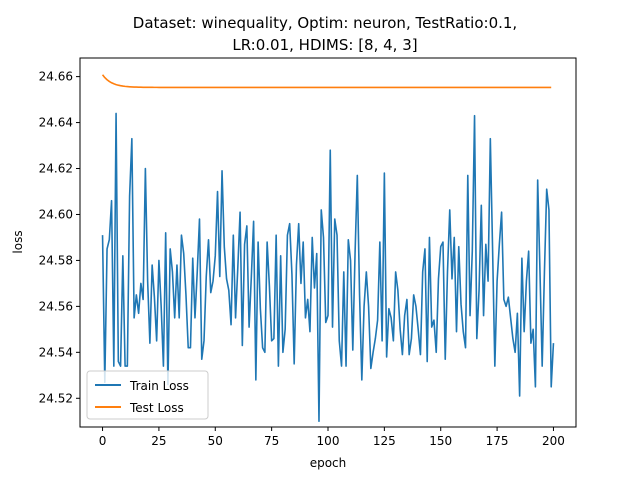 Image resolution: width=640 pixels, height=480 pixels. What do you see at coordinates (328, 441) in the screenshot?
I see `x-tick-label: 100` at bounding box center [328, 441].